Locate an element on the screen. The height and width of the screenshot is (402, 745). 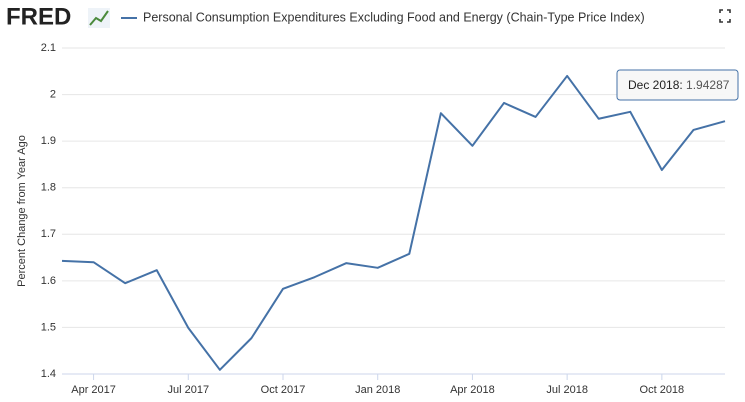
tooltip-value: 1.94287 is located at coordinates (708, 85).